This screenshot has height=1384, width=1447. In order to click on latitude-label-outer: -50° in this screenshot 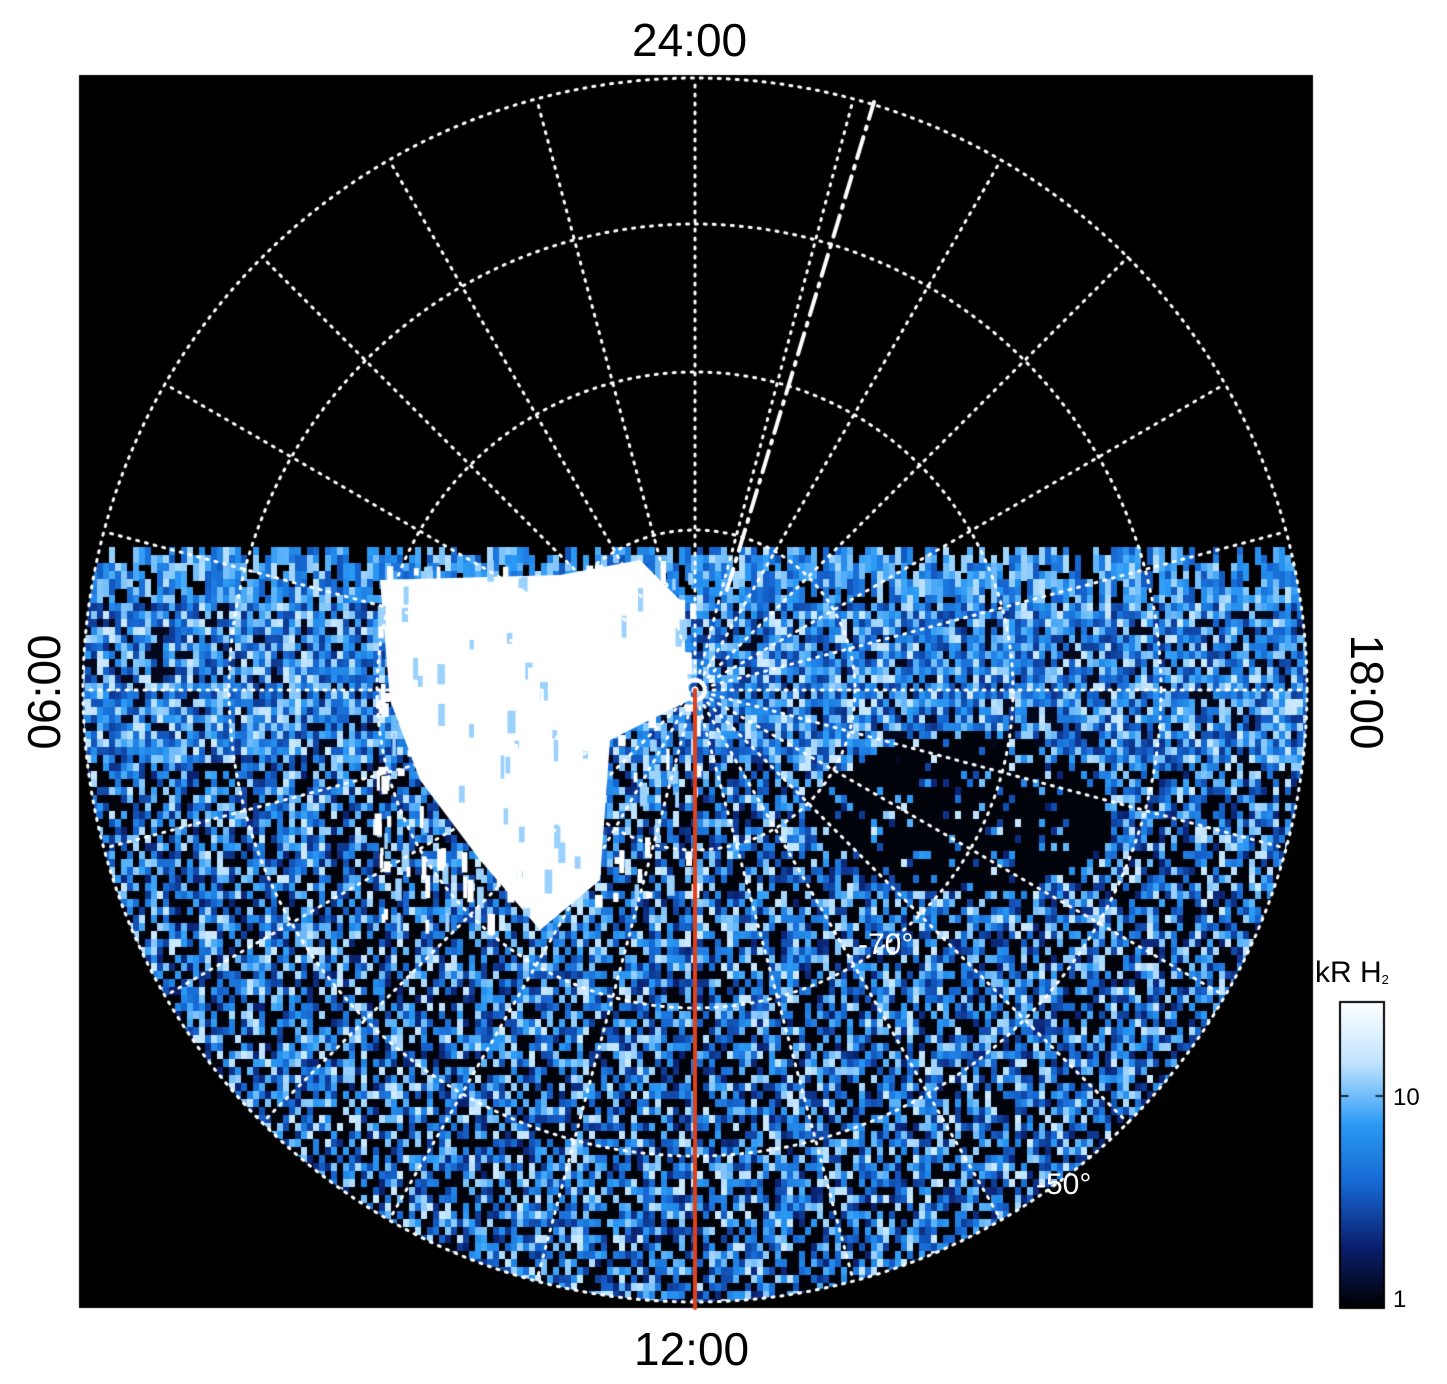, I will do `click(1064, 1184)`.